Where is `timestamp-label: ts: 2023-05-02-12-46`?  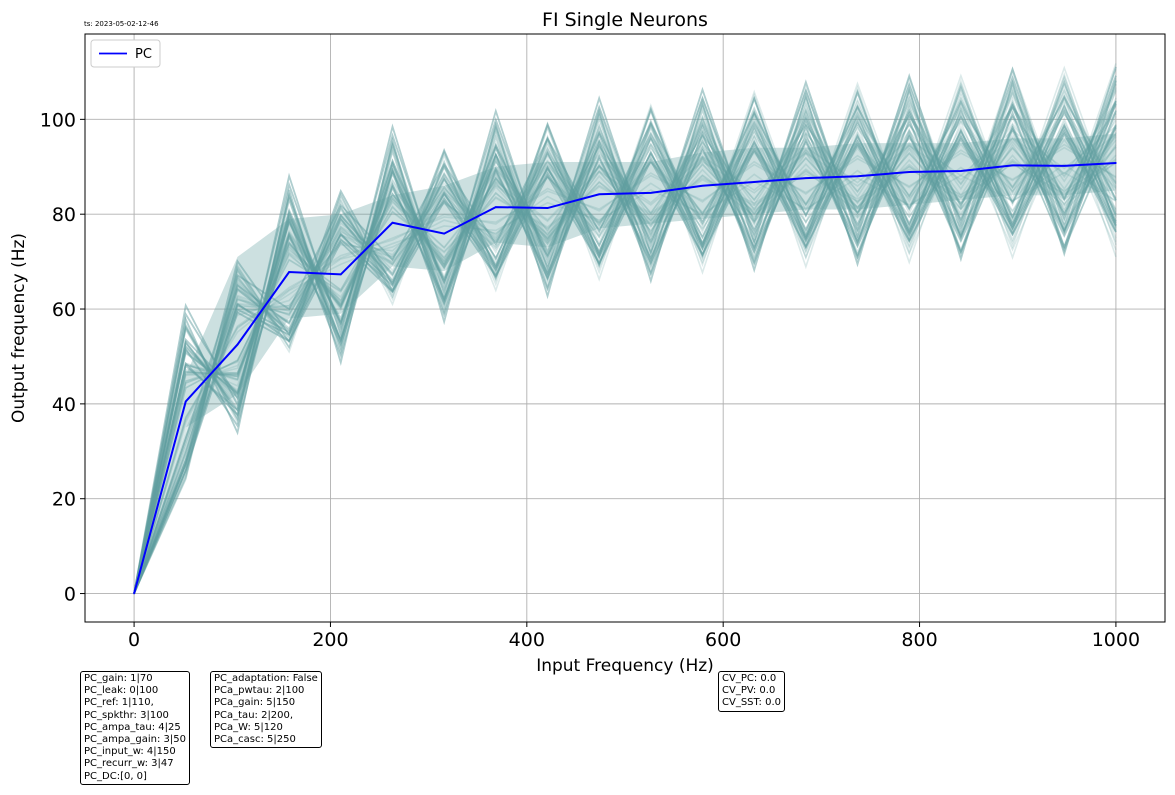 timestamp-label: ts: 2023-05-02-12-46 is located at coordinates (121, 24).